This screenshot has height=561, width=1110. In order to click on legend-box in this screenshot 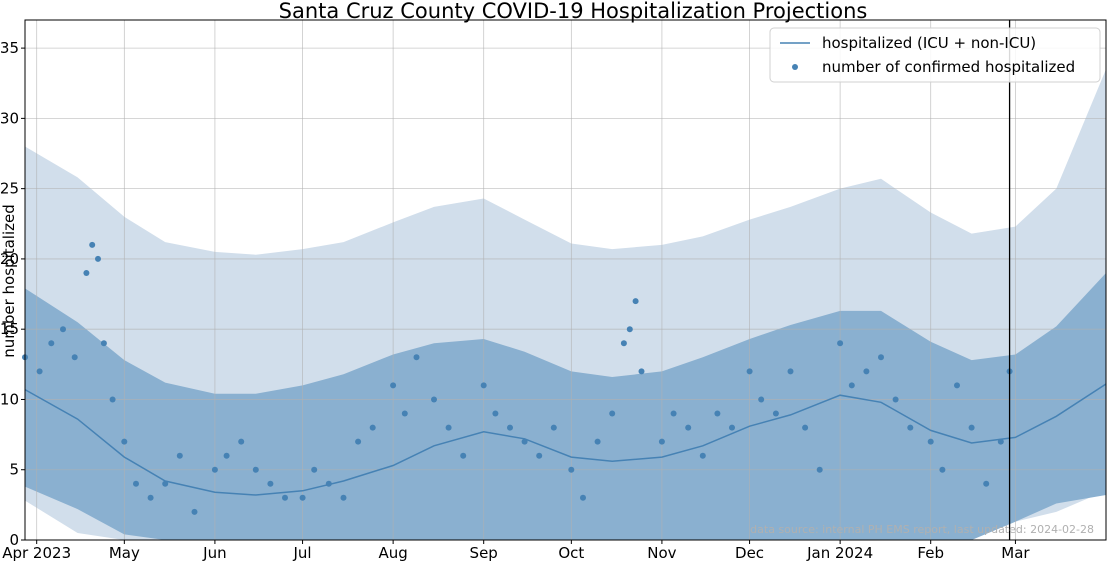, I will do `click(935, 55)`.